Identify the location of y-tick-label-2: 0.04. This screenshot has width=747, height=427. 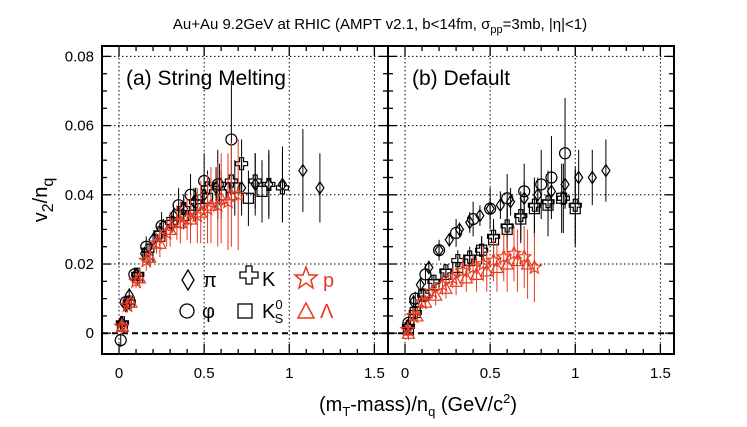
(79, 195).